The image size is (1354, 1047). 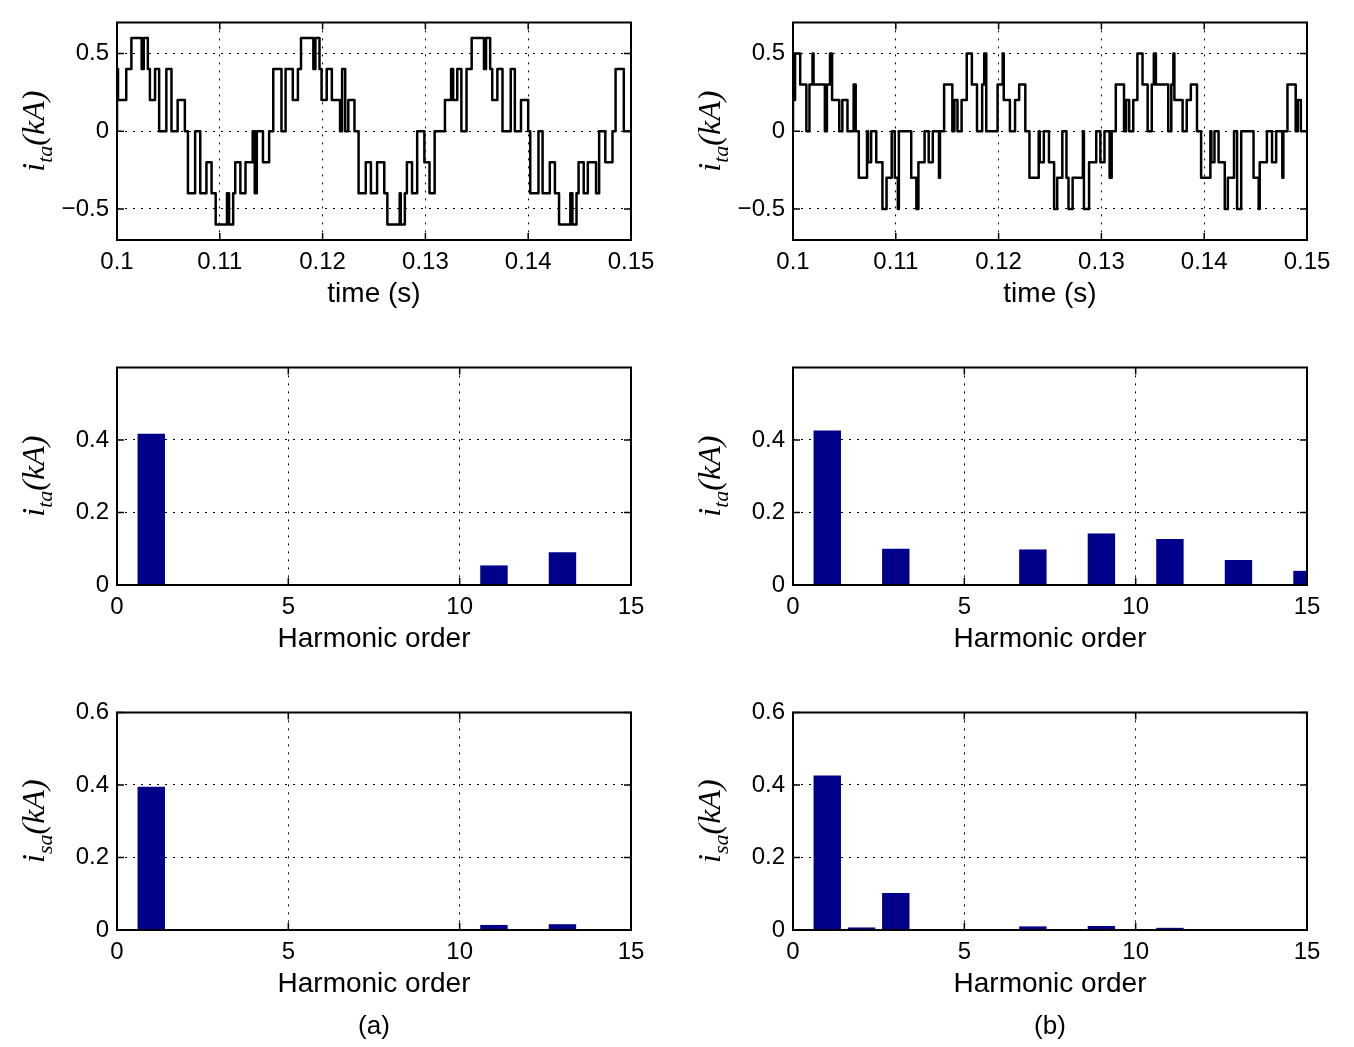 What do you see at coordinates (374, 1025) in the screenshot?
I see `text: (a)` at bounding box center [374, 1025].